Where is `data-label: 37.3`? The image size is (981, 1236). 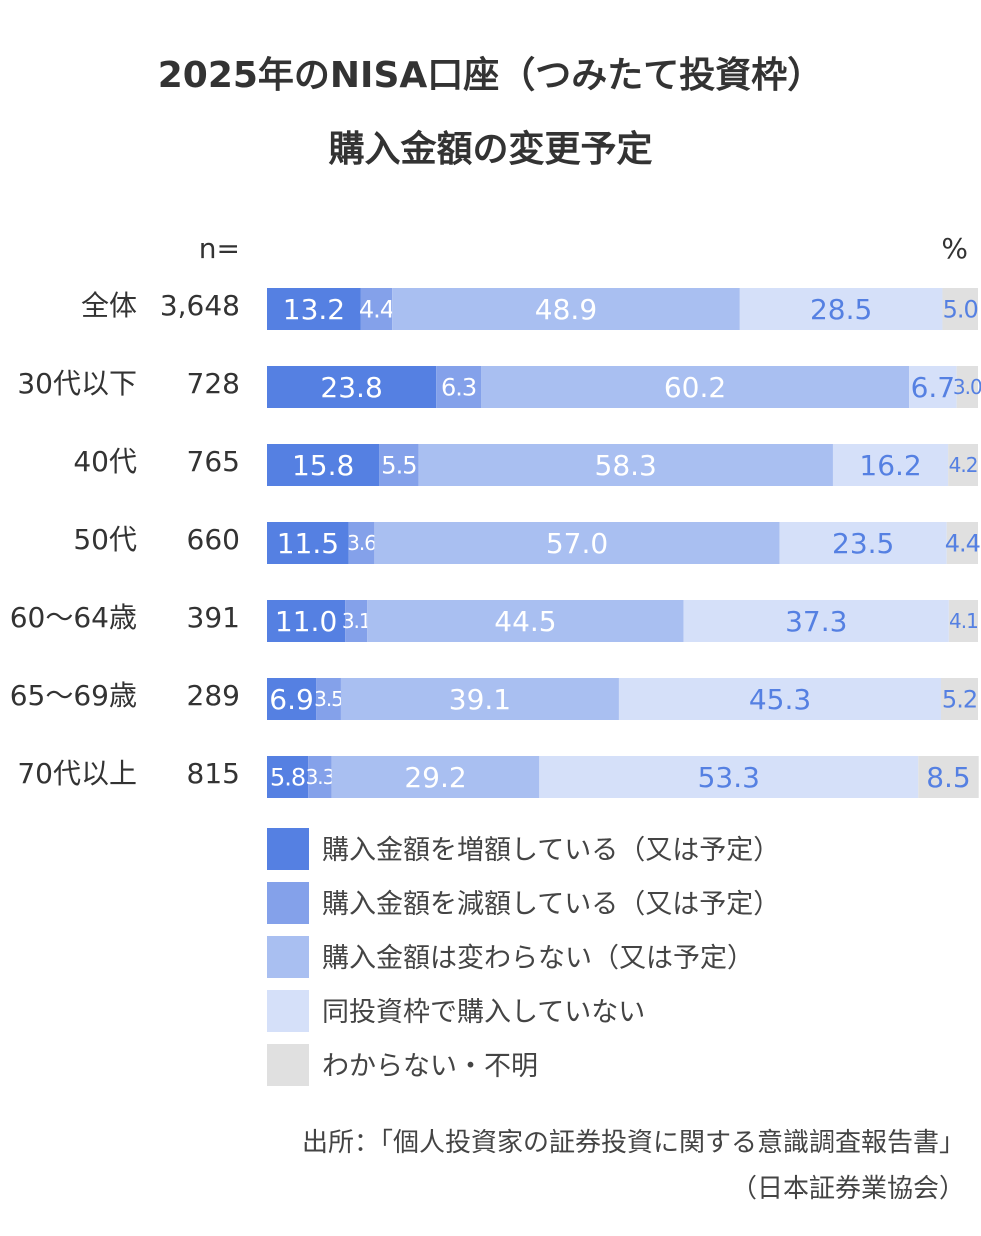 data-label: 37.3 is located at coordinates (816, 621).